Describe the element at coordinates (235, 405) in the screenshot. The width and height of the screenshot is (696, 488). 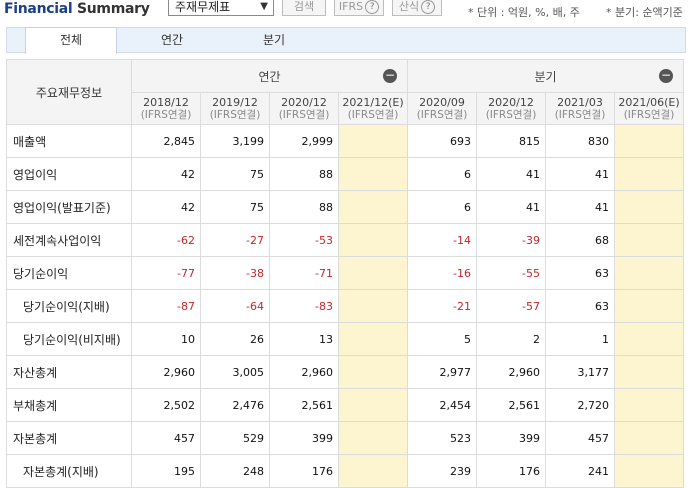
I see `table-cell: 2,476` at that location.